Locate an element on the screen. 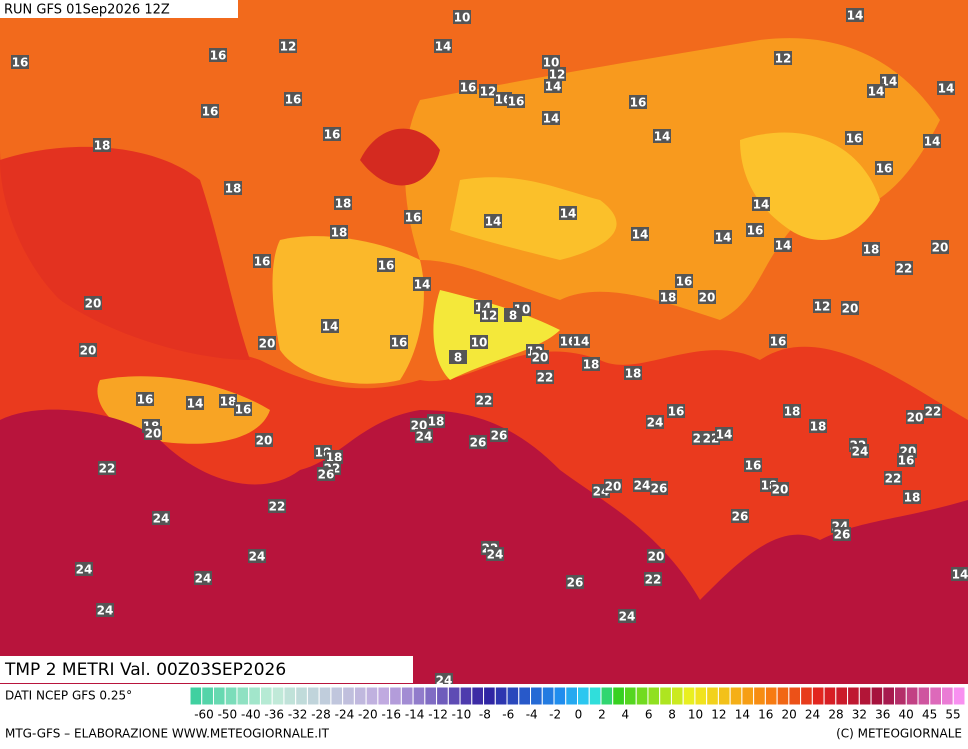 This screenshot has width=968, height=749. colorbar-tick-label: 40 is located at coordinates (906, 715).